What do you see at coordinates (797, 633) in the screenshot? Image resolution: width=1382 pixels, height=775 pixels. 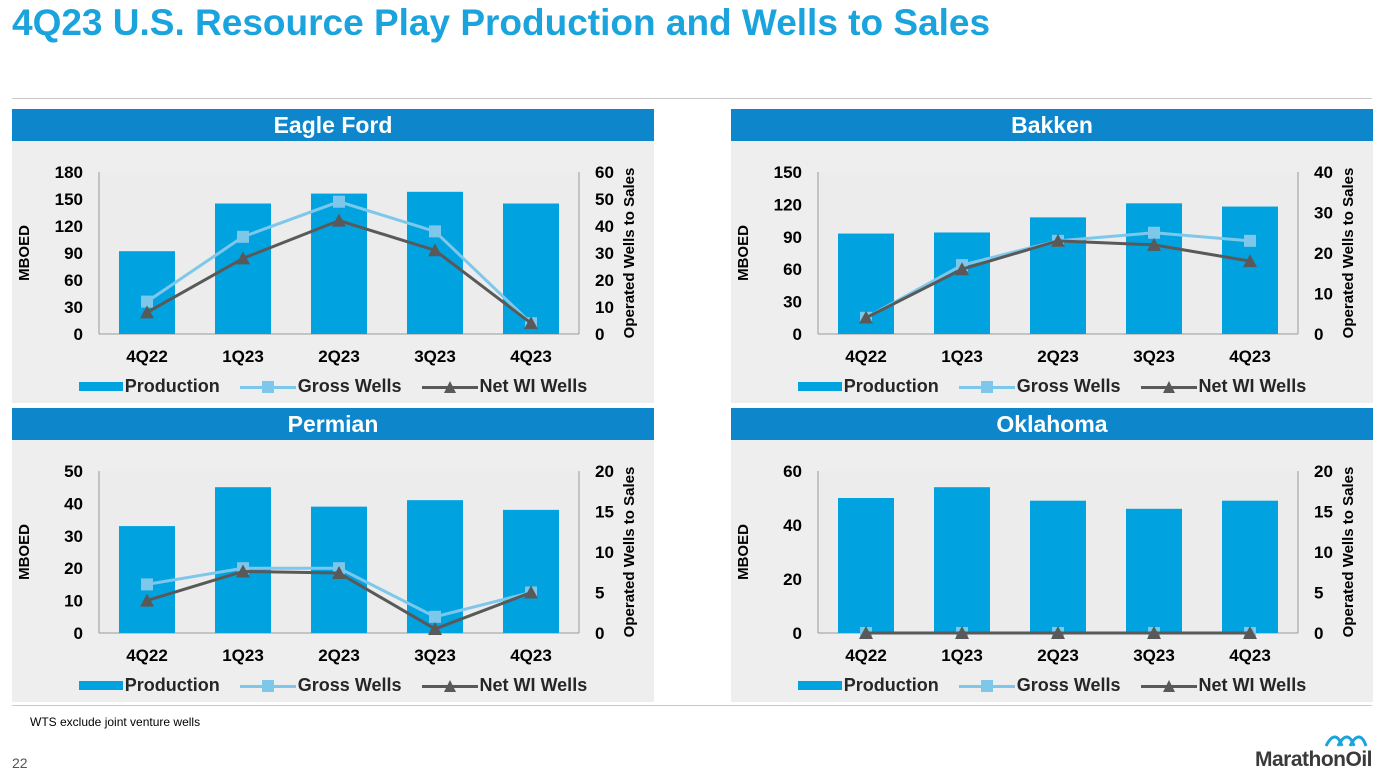 I see `left-tick-label: 0` at bounding box center [797, 633].